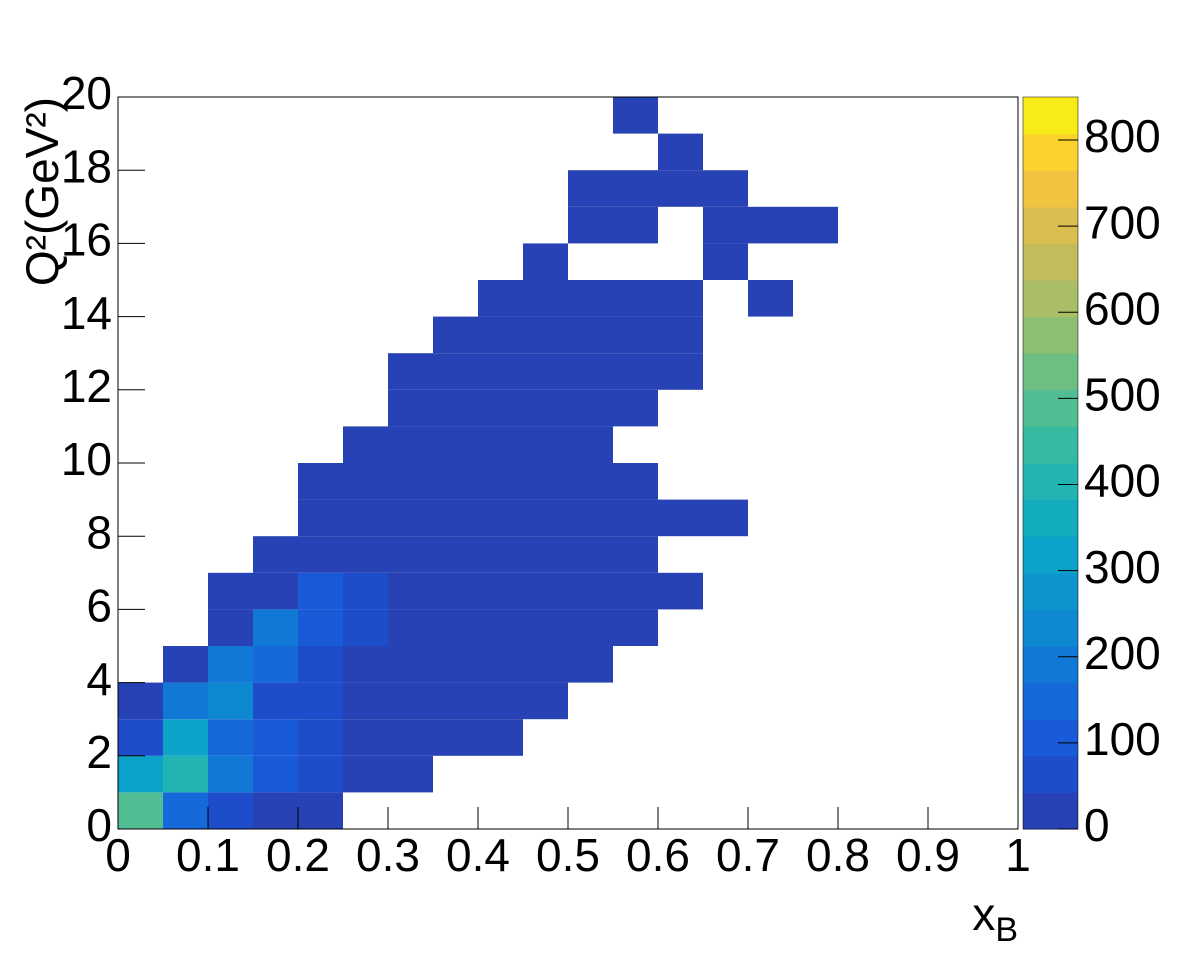 This screenshot has height=976, width=1198. What do you see at coordinates (1122, 222) in the screenshot?
I see `colorbar-tick-label: 700` at bounding box center [1122, 222].